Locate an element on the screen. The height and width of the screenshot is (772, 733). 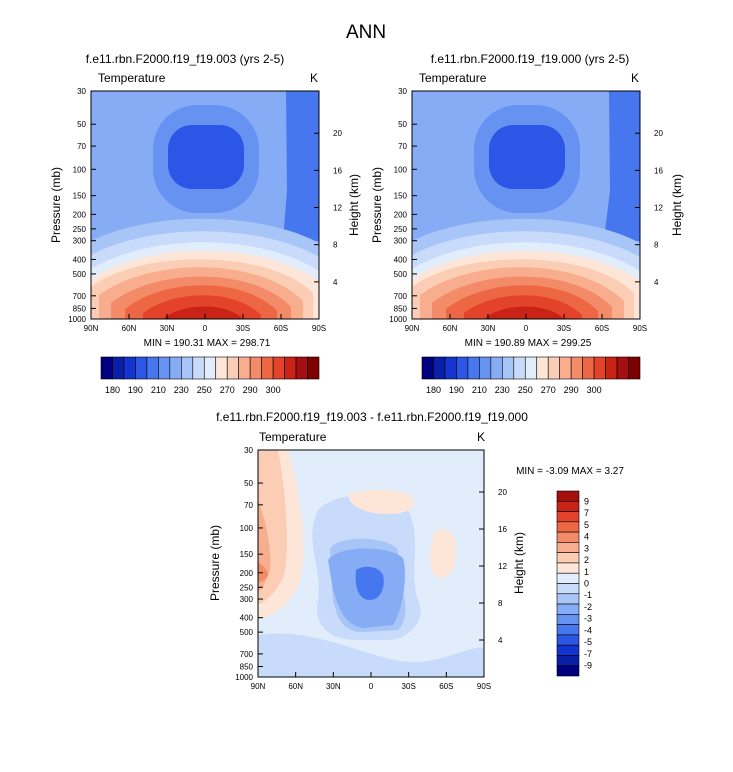
colorbar-tick-label: 9 is located at coordinates (586, 501).